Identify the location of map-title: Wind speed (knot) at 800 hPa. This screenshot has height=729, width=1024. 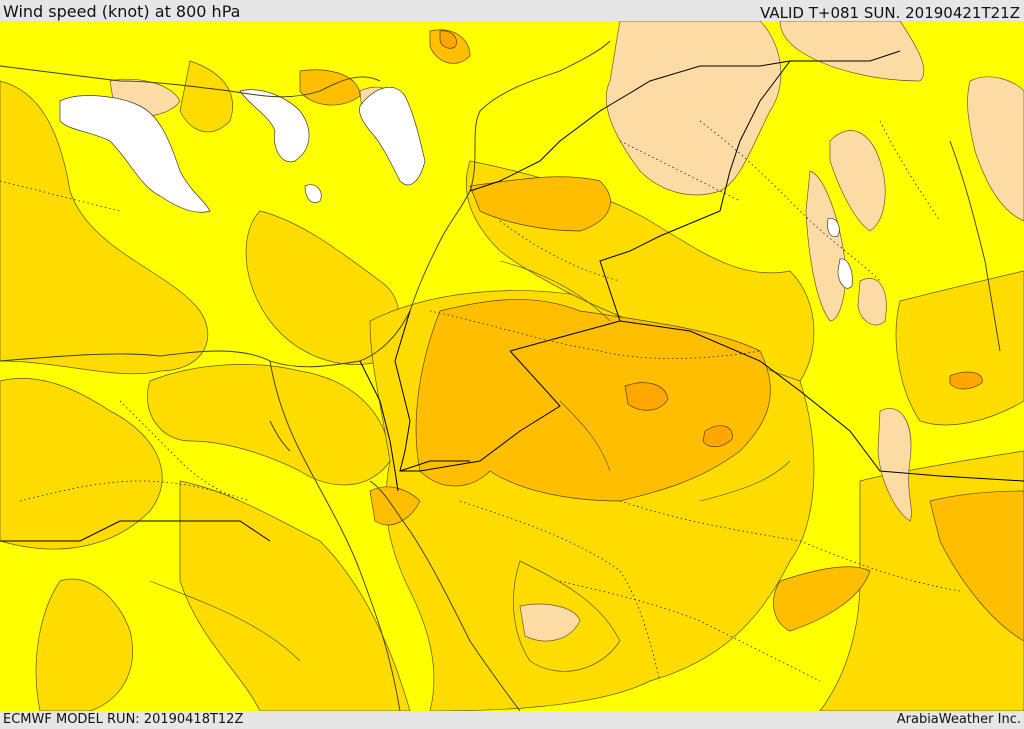
(122, 11).